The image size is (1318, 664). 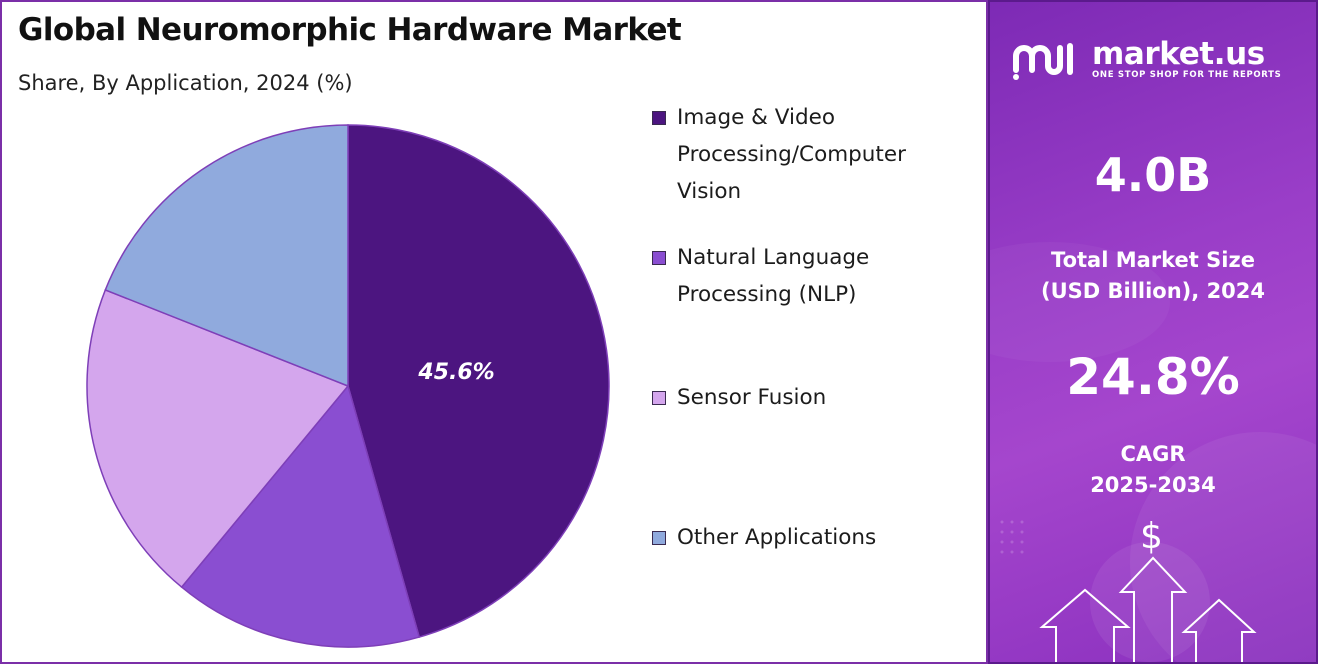 I want to click on cagr-label: CAGR 2025-2034, so click(x=1153, y=470).